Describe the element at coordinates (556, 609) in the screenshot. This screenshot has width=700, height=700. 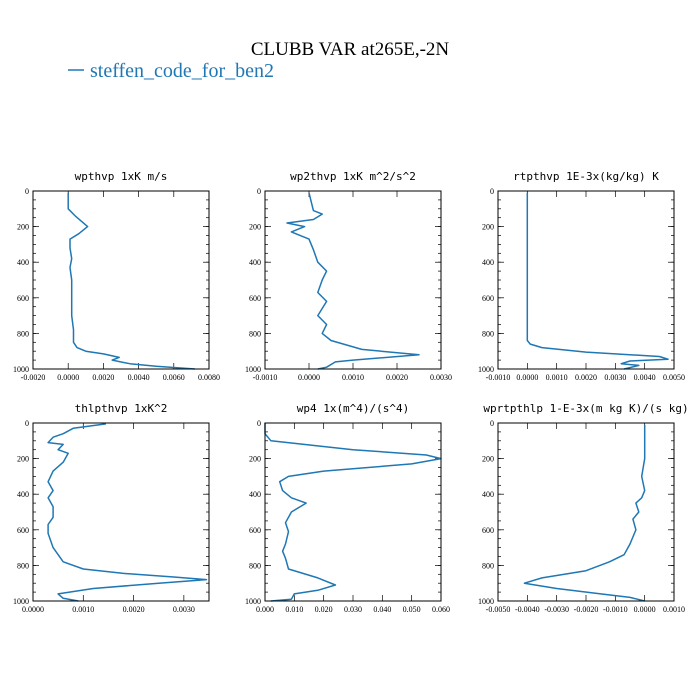
I see `x-tick-label: -0.0030` at that location.